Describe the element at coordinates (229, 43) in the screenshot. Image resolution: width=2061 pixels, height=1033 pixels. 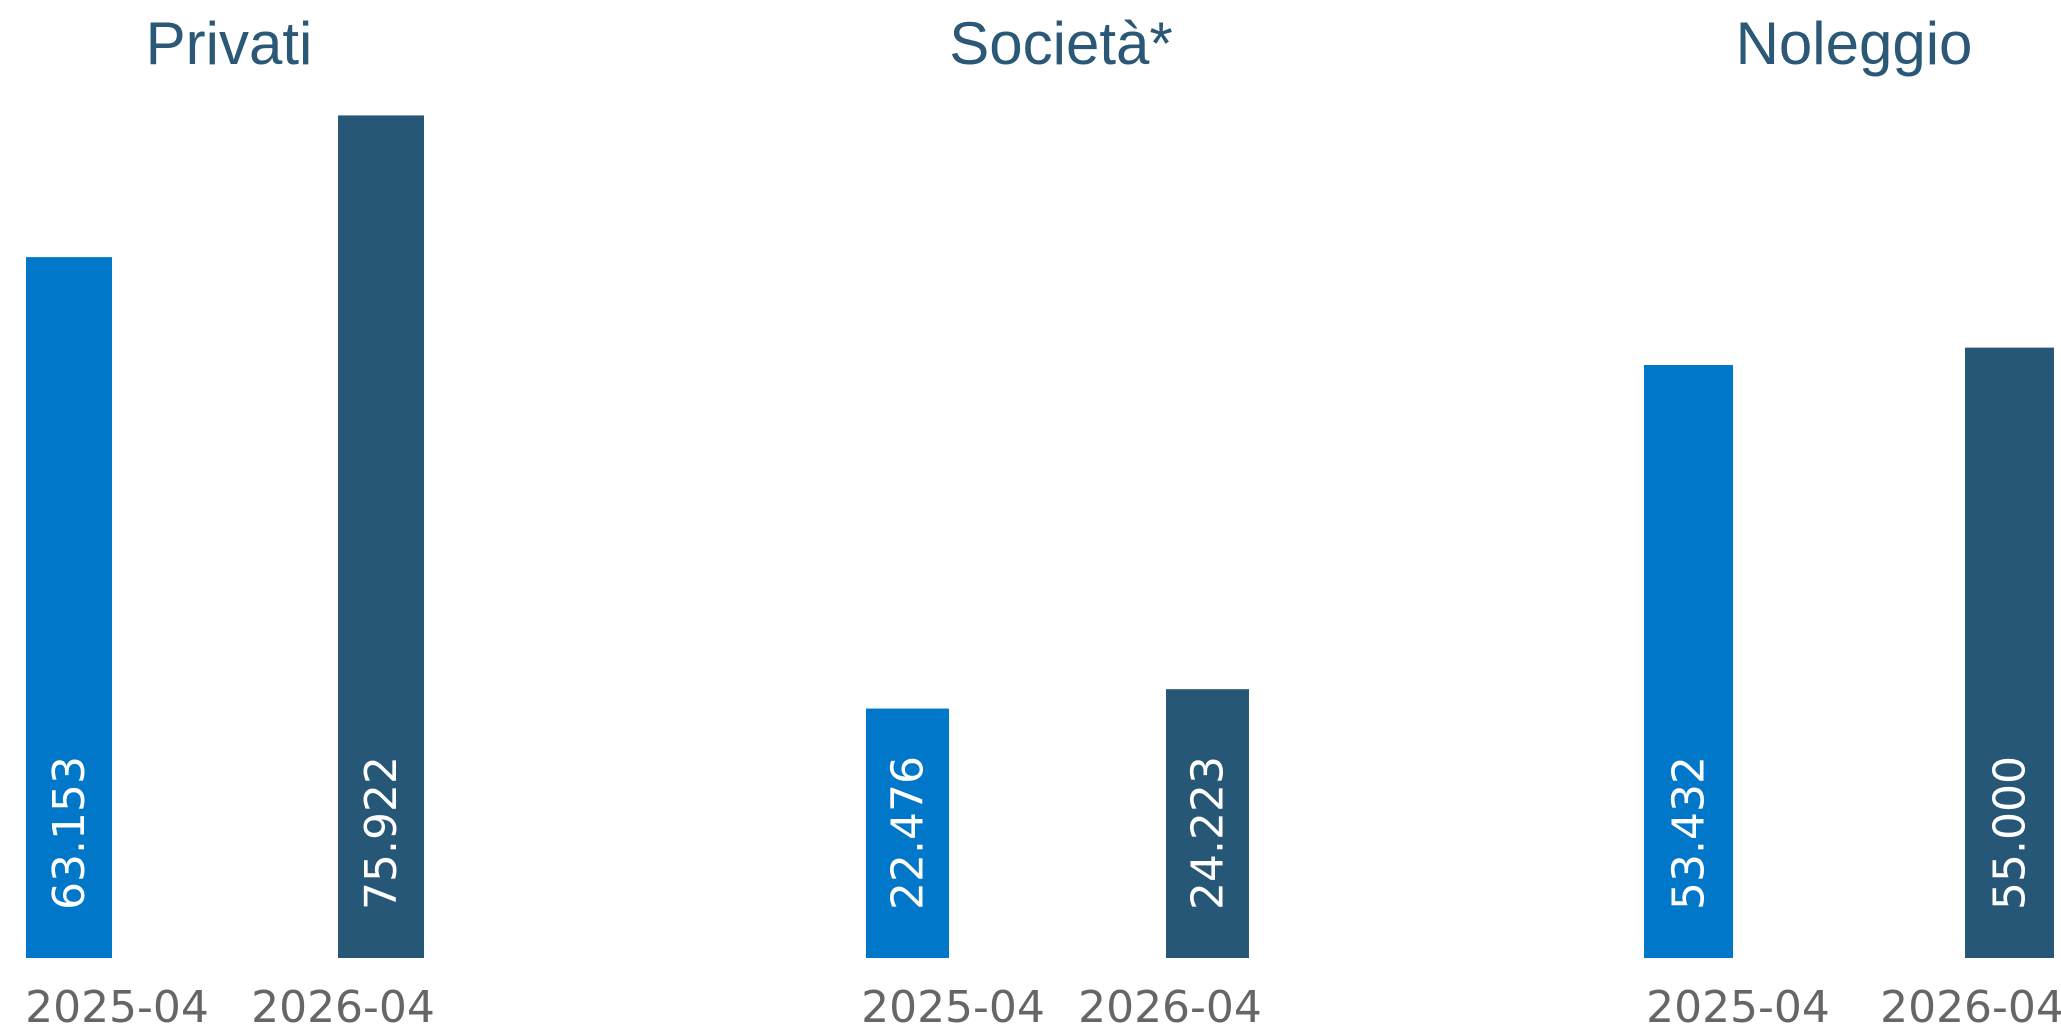
I see `panel-title: Privati` at that location.